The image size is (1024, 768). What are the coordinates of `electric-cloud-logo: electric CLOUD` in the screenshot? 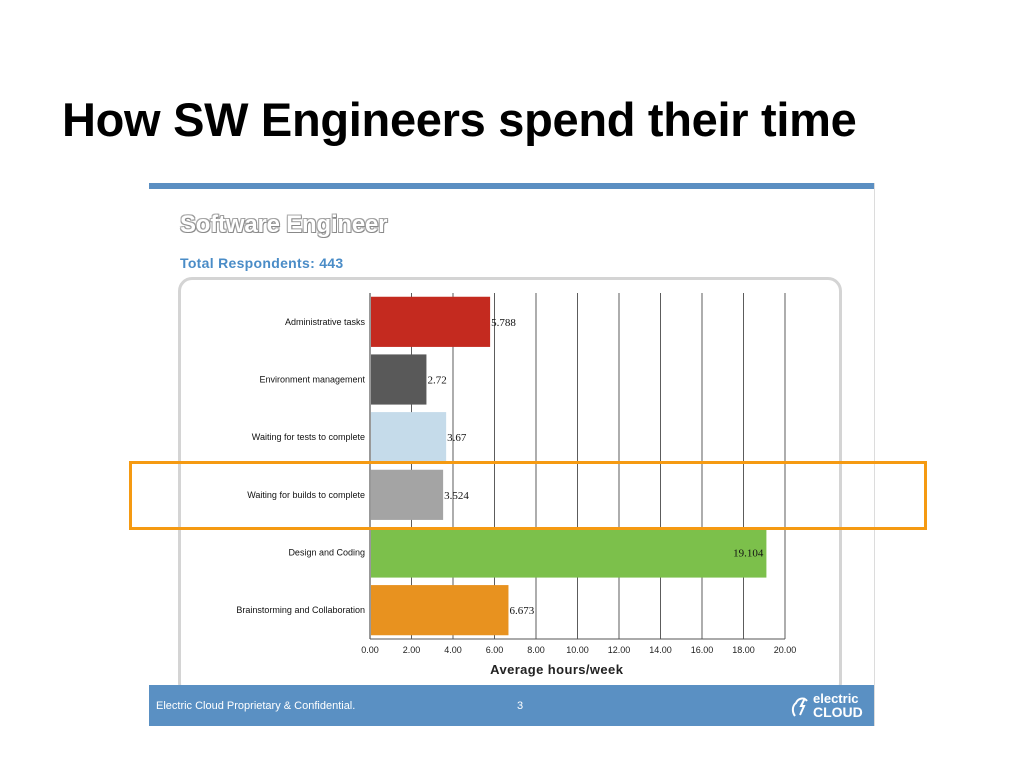 It's located at (831, 706).